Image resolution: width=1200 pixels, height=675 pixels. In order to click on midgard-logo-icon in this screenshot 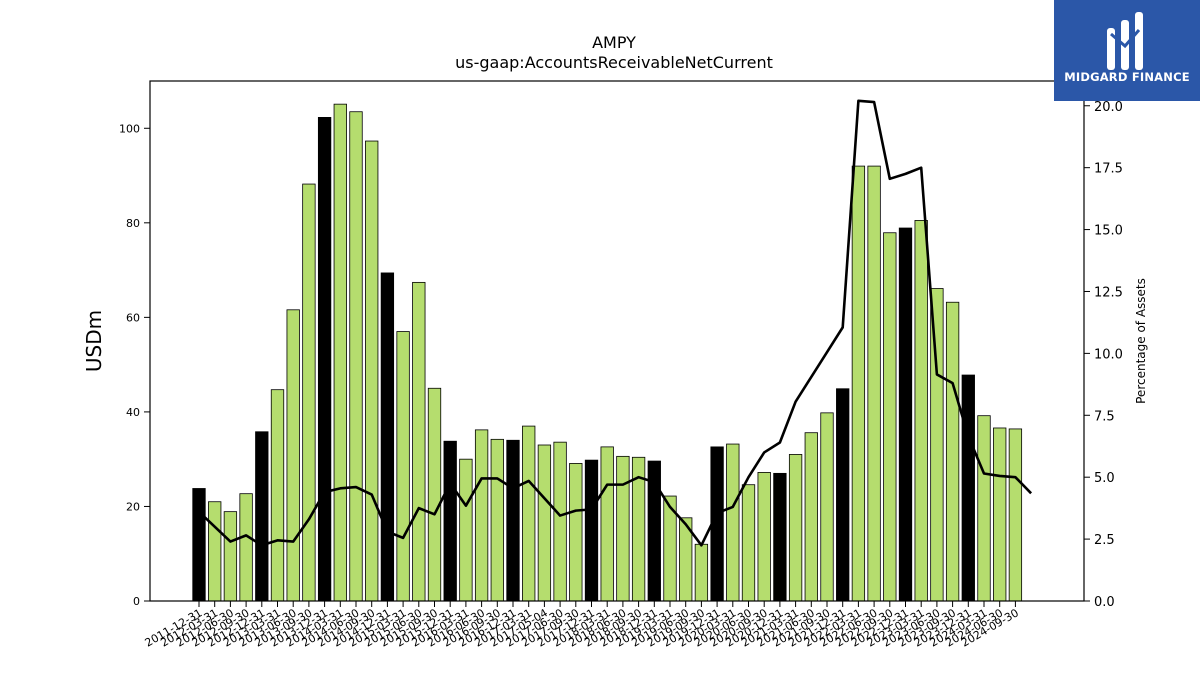, I will do `click(1127, 50)`.